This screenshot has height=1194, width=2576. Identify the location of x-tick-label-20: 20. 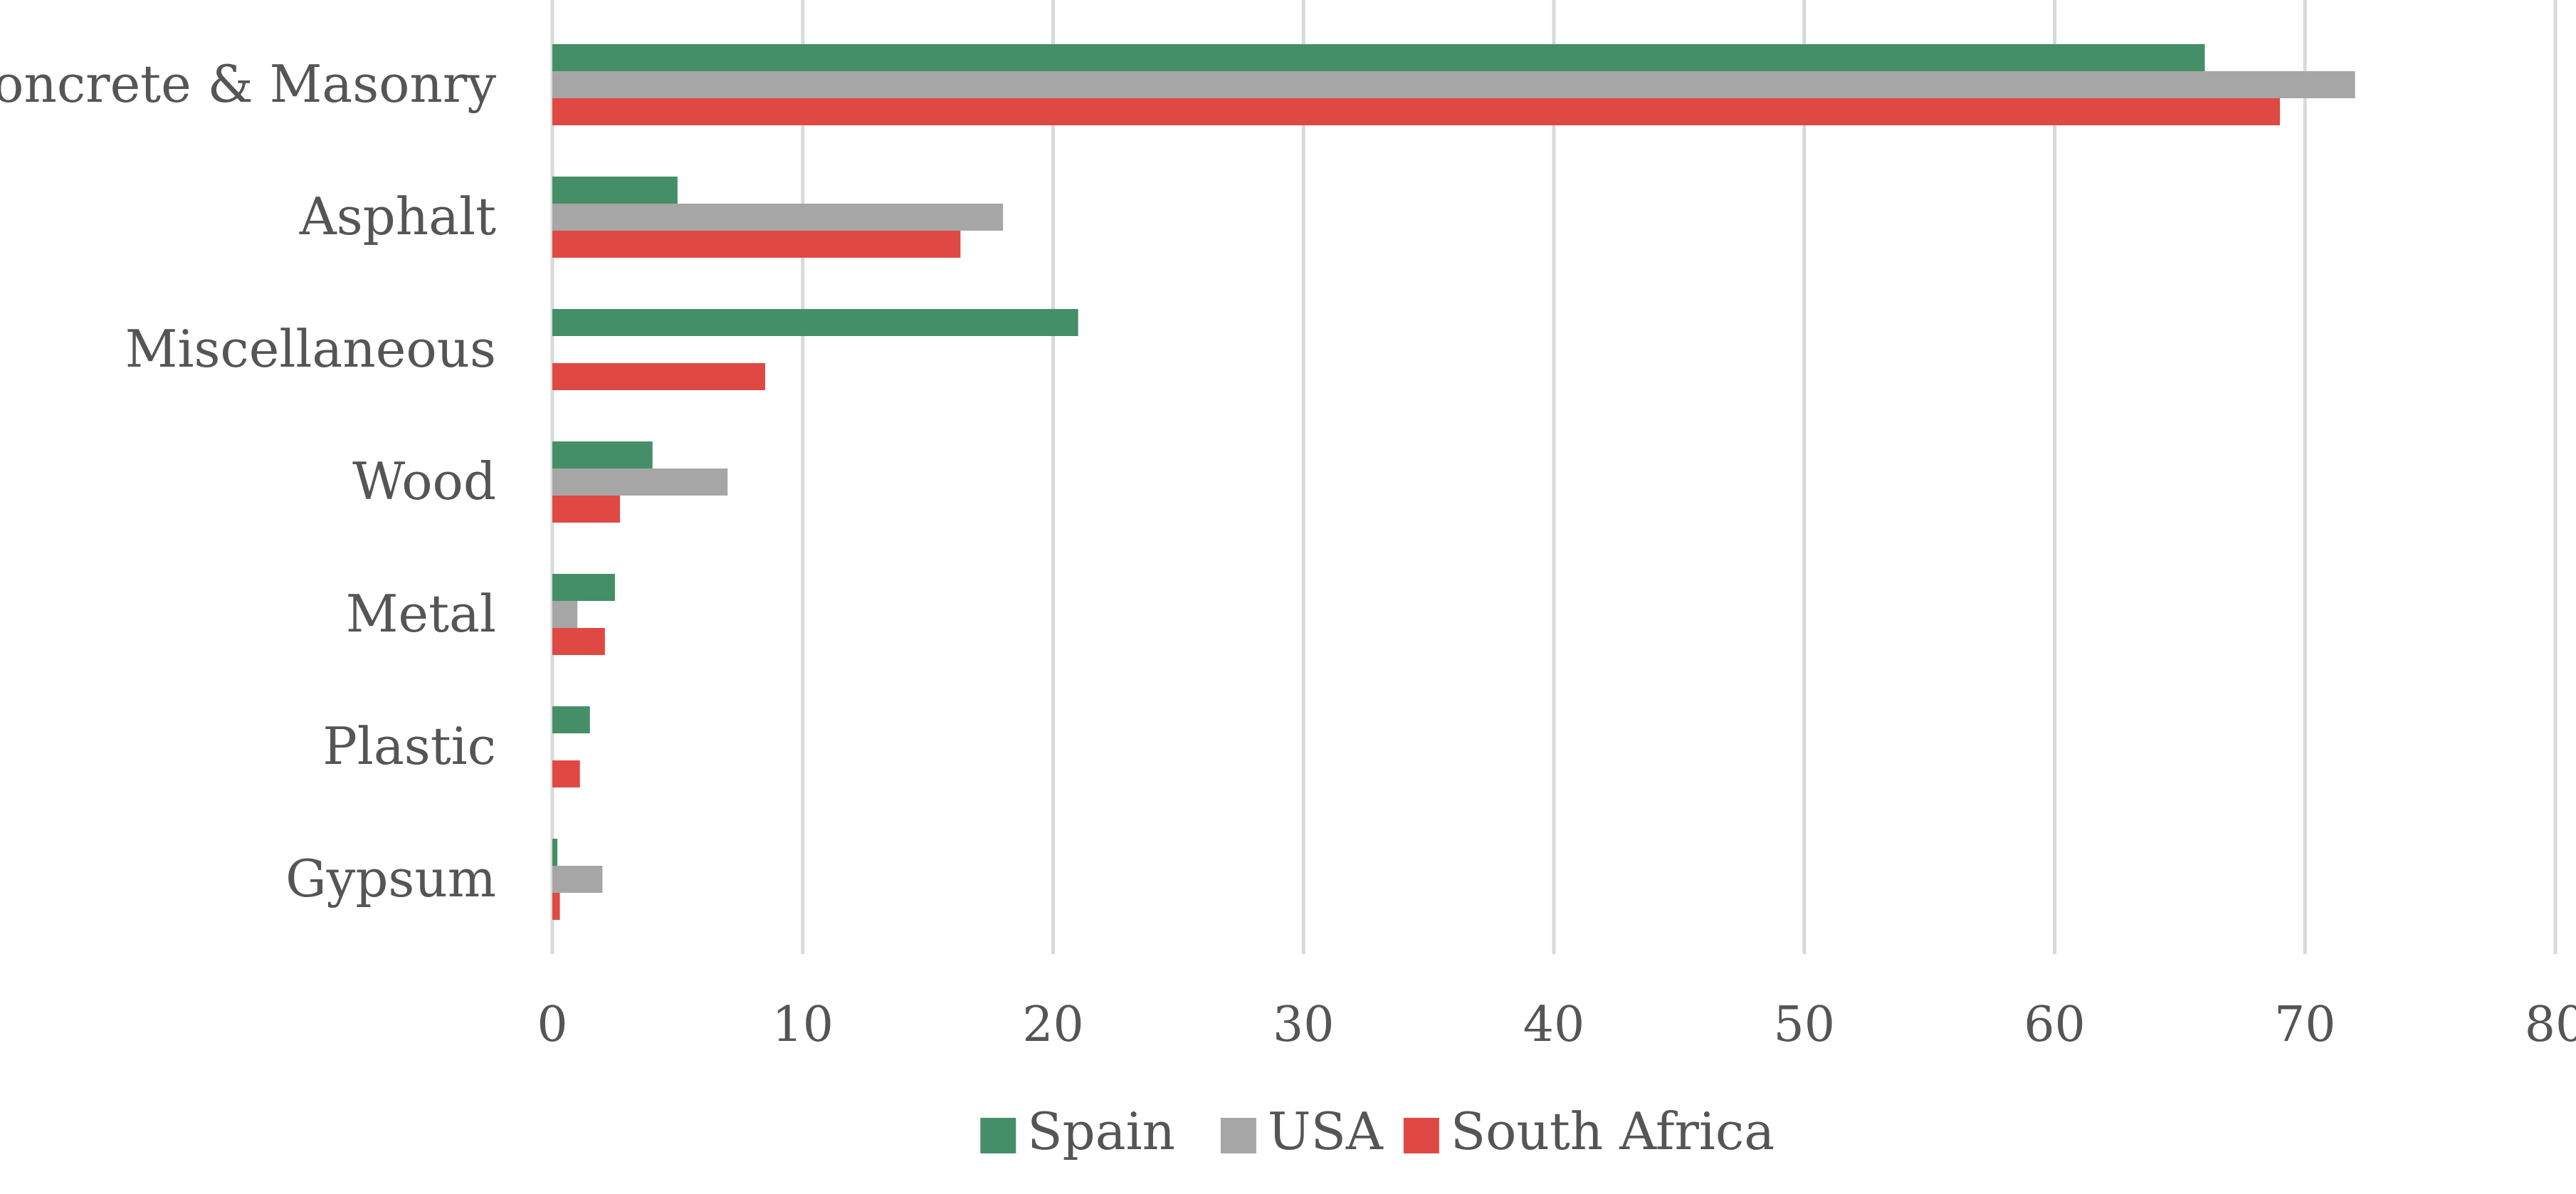
(1053, 1025).